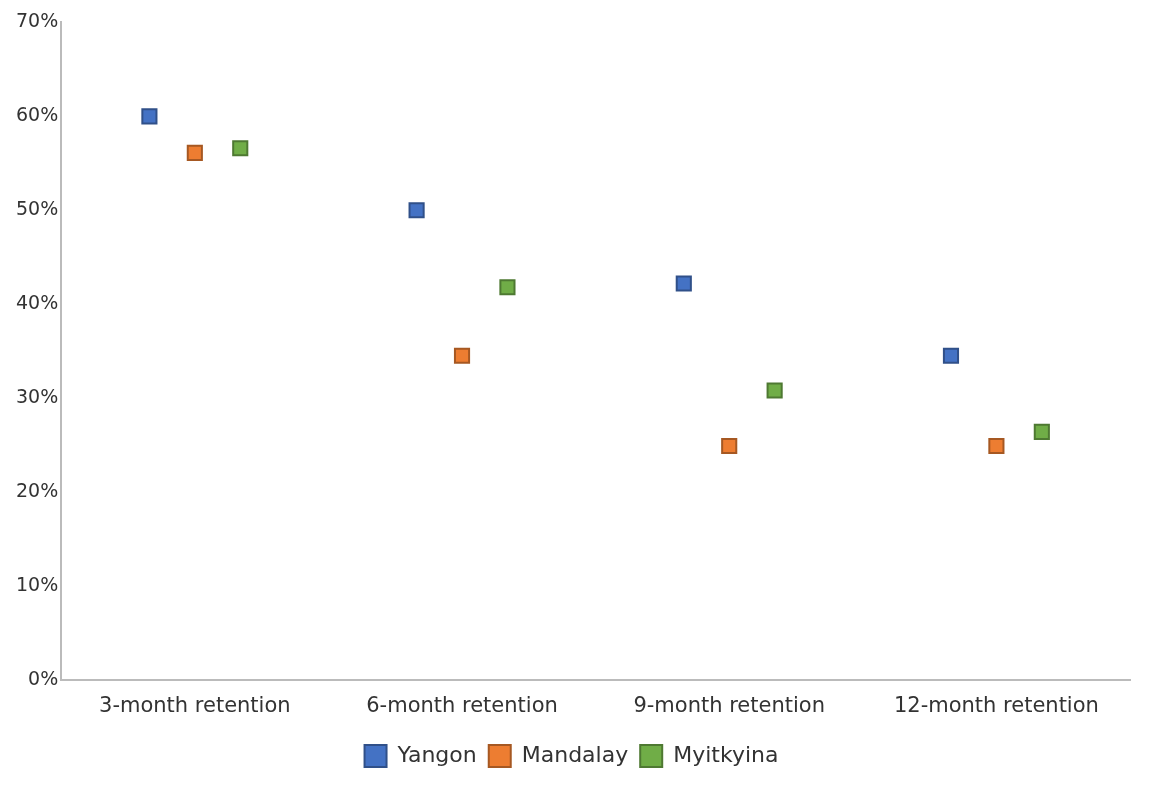 Image resolution: width=1153 pixels, height=790 pixels. What do you see at coordinates (43, 677) in the screenshot?
I see `y-tick-label: 0%` at bounding box center [43, 677].